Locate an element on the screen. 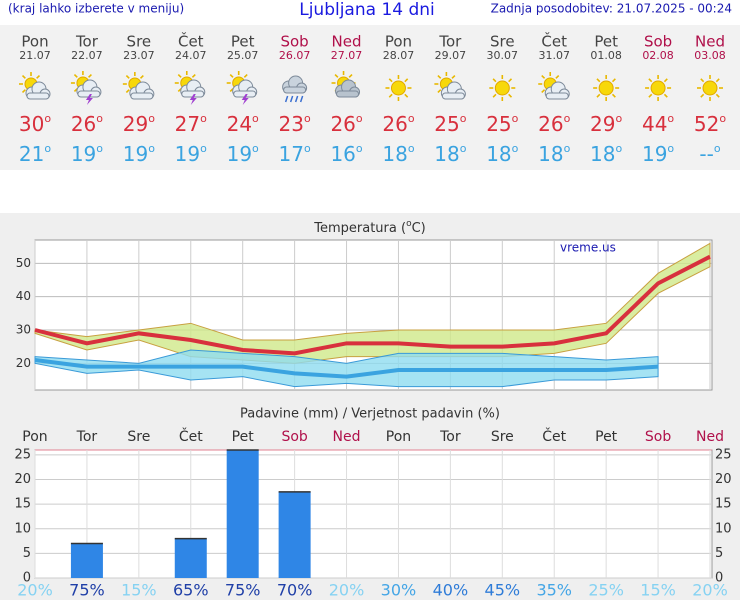 This screenshot has height=600, width=740. max-value: 52 is located at coordinates (706, 124).